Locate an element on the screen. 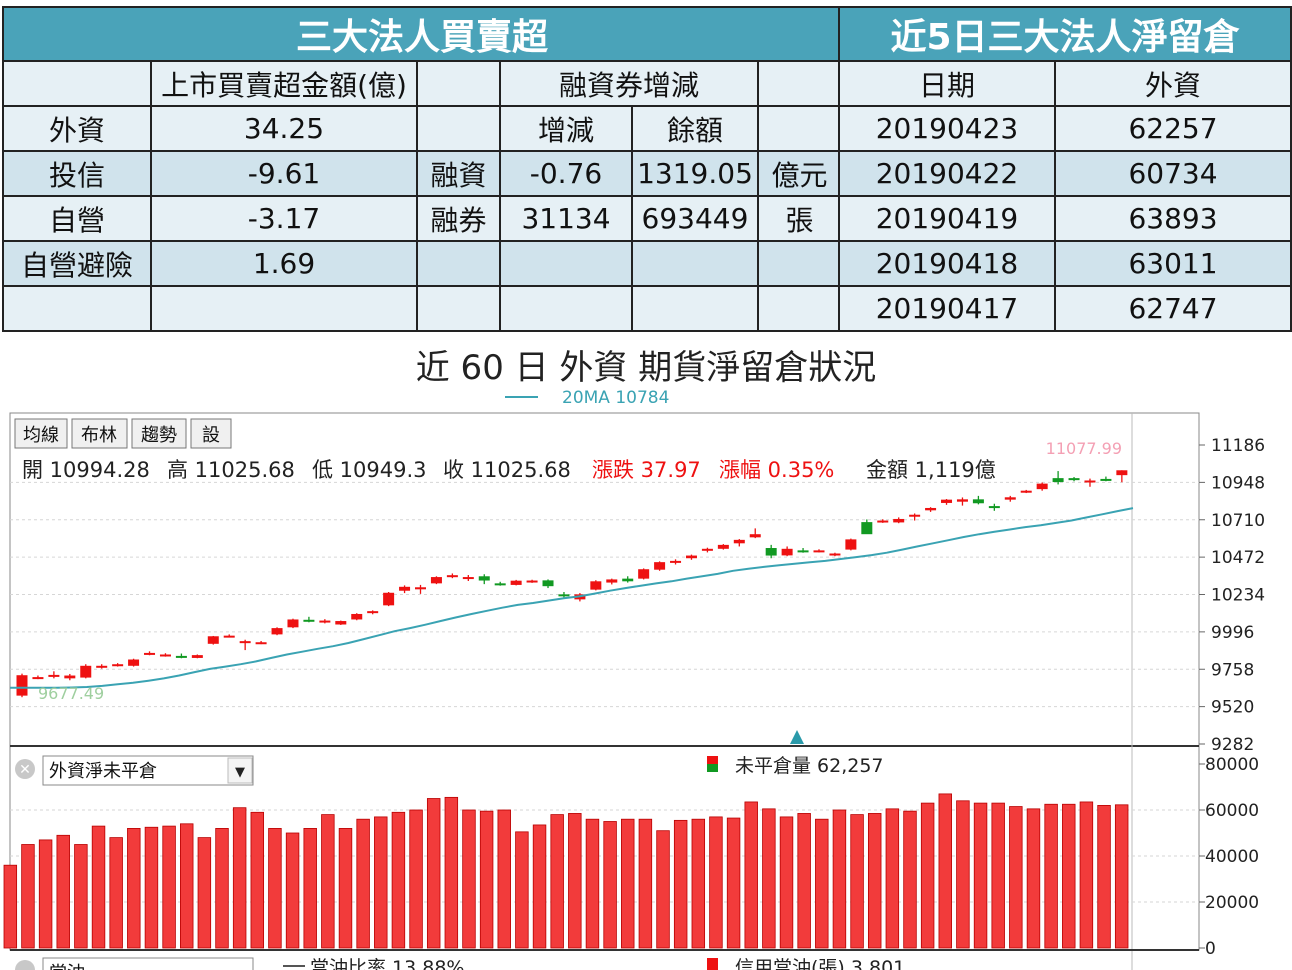 Image resolution: width=1292 pixels, height=970 pixels. close-bottom-panel-icon is located at coordinates (25, 965).